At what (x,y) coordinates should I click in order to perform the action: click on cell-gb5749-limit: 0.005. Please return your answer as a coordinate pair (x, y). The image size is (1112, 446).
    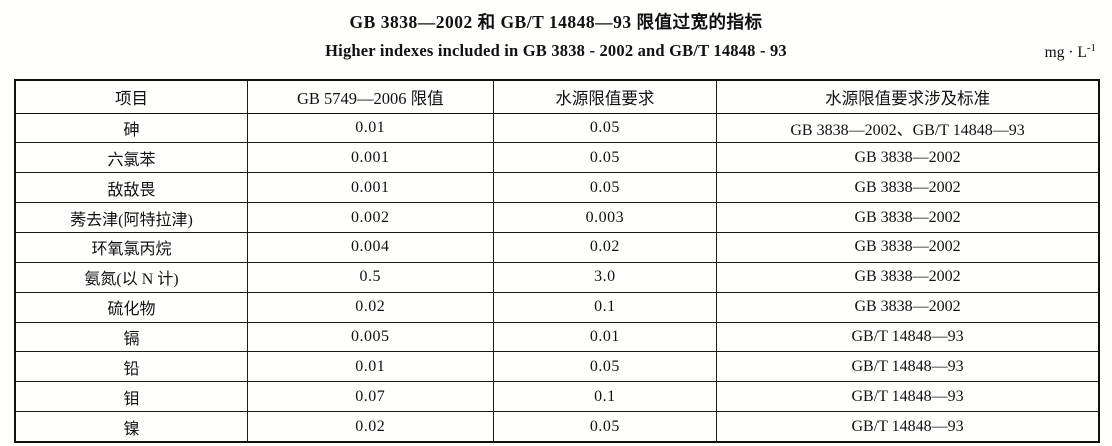
    Looking at the image, I should click on (370, 337).